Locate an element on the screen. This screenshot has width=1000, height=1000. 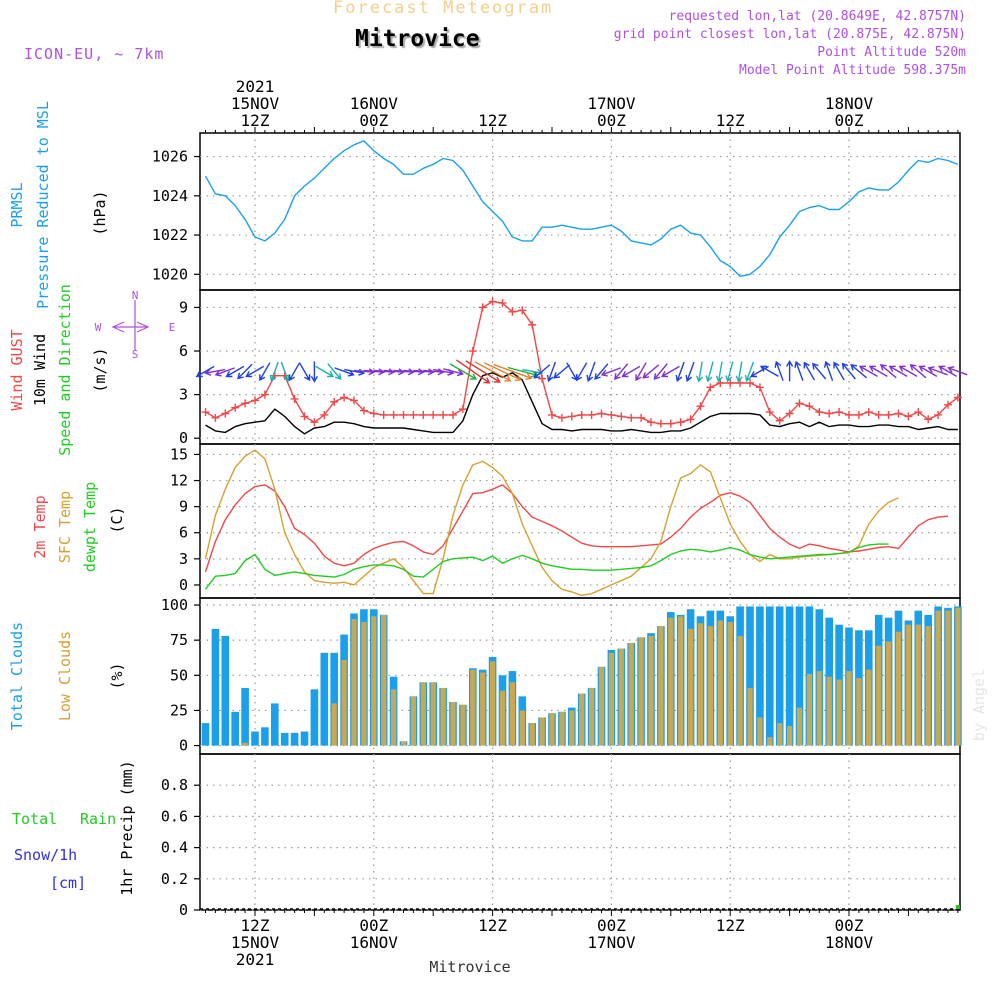
rain-marker is located at coordinates (957, 907).